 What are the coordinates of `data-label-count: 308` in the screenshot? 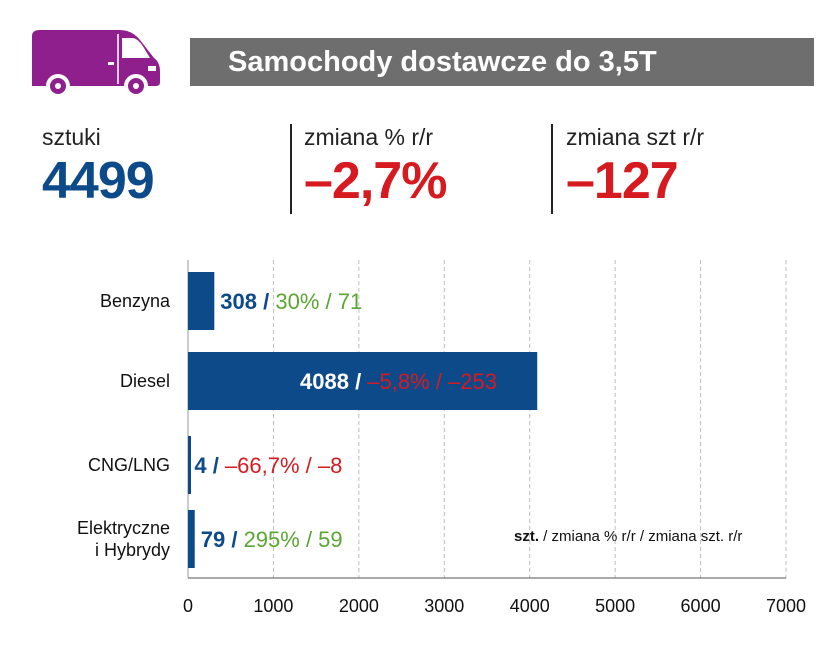 It's located at (238, 301).